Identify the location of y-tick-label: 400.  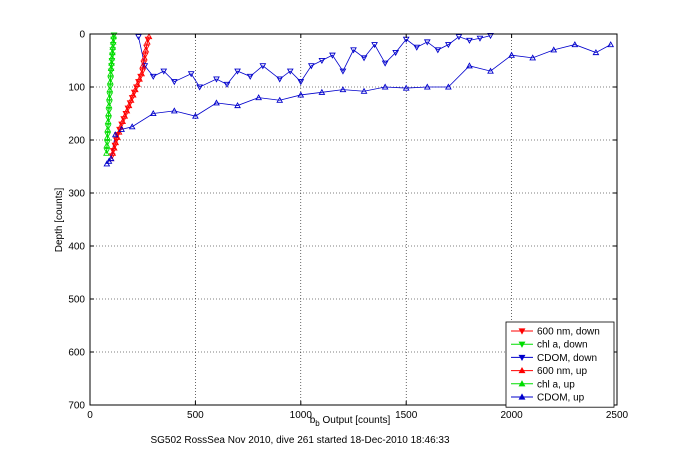
(76, 247).